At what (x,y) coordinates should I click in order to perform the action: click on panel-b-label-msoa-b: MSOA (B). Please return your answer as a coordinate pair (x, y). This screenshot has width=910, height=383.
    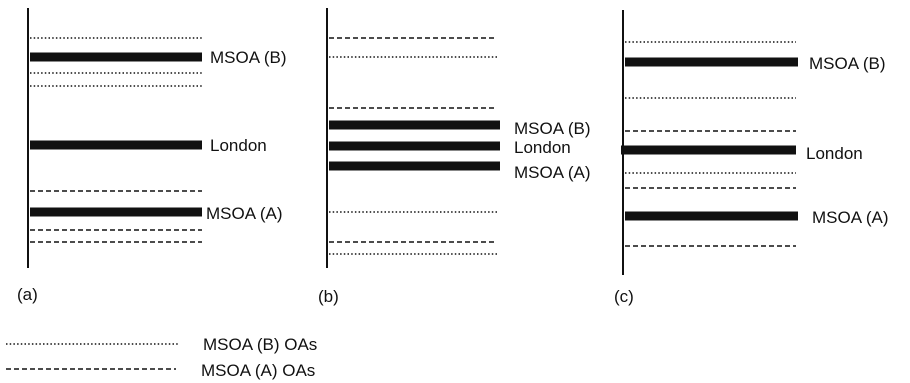
    Looking at the image, I should click on (552, 128).